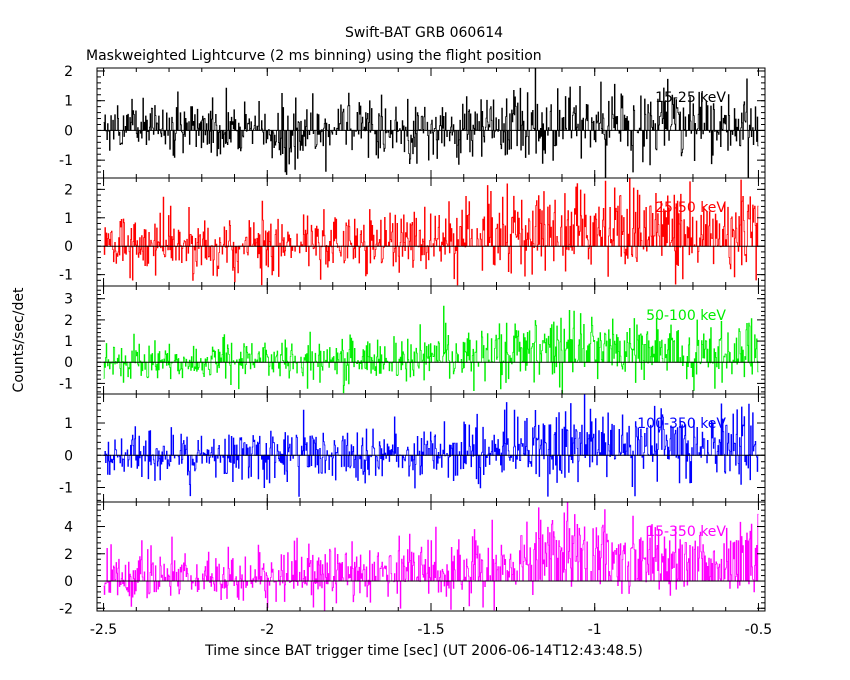  What do you see at coordinates (690, 208) in the screenshot?
I see `series-label: 25-50 keV` at bounding box center [690, 208].